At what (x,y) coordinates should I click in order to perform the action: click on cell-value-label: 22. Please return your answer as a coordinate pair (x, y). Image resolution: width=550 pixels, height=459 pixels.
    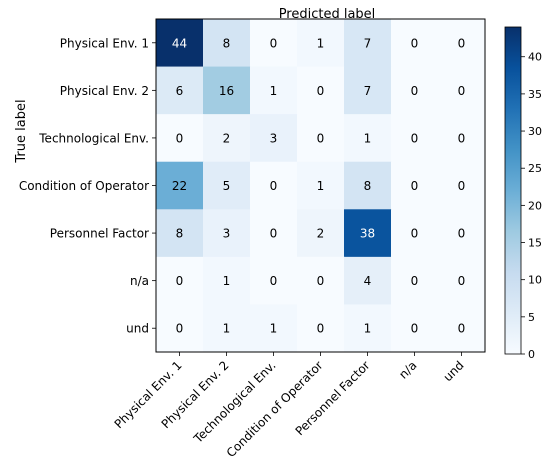
    Looking at the image, I should click on (179, 186).